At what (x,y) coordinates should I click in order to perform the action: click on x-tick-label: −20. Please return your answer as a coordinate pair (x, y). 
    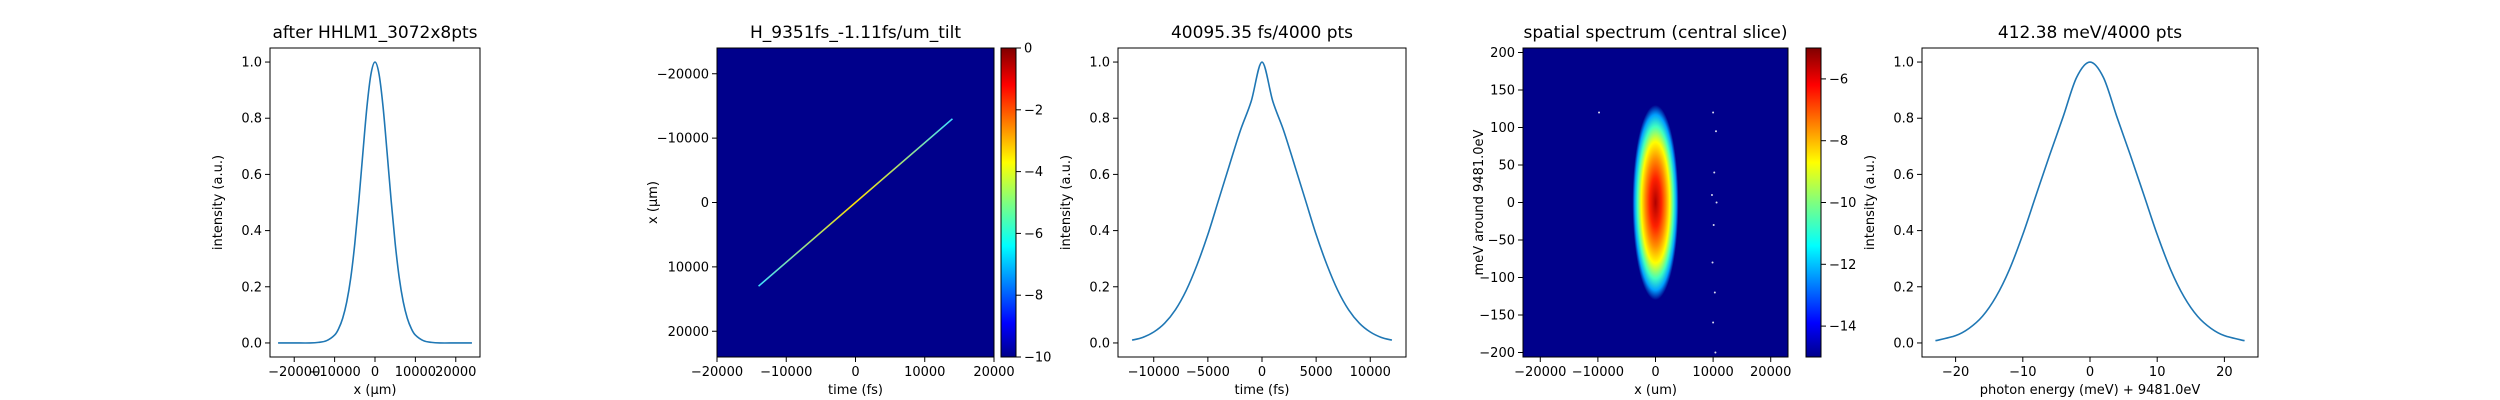
    Looking at the image, I should click on (1955, 372).